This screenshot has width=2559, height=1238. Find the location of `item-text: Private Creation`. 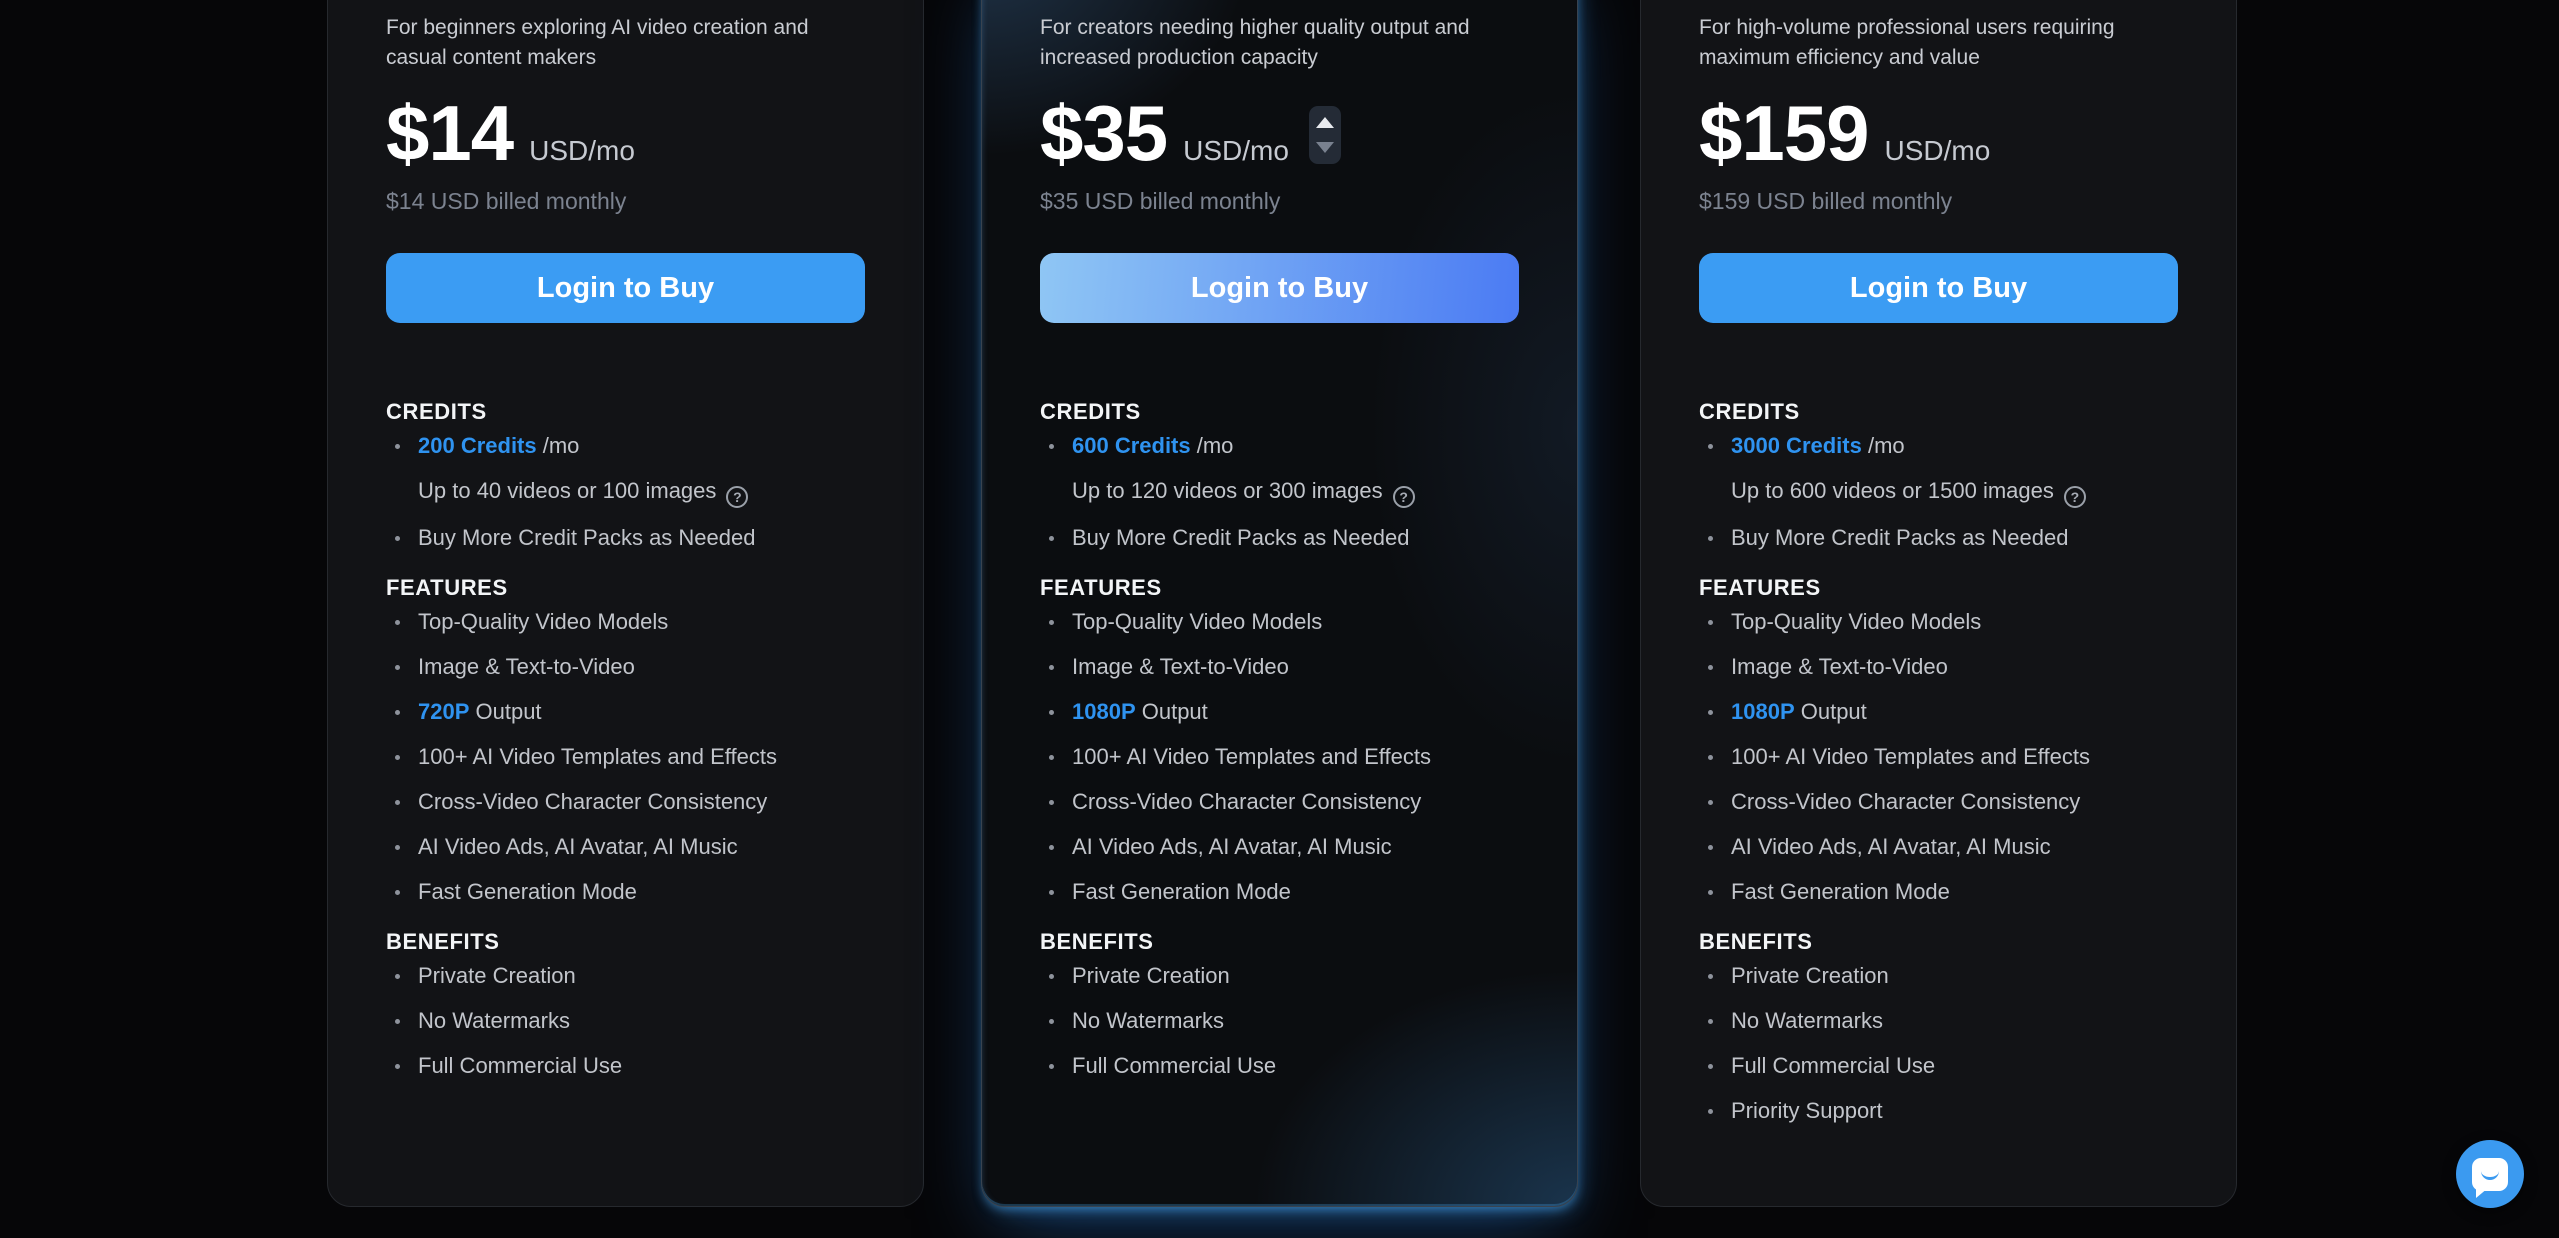

item-text: Private Creation is located at coordinates (1810, 975).